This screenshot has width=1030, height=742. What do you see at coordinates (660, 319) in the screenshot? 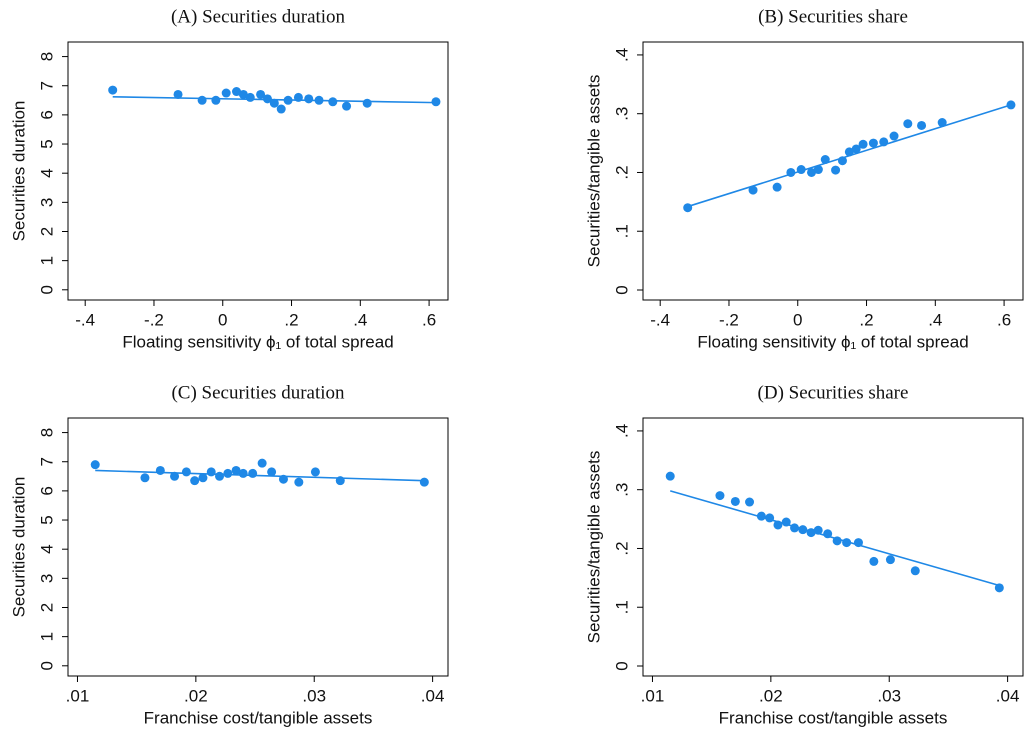
I see `x-tick-label: -.4` at bounding box center [660, 319].